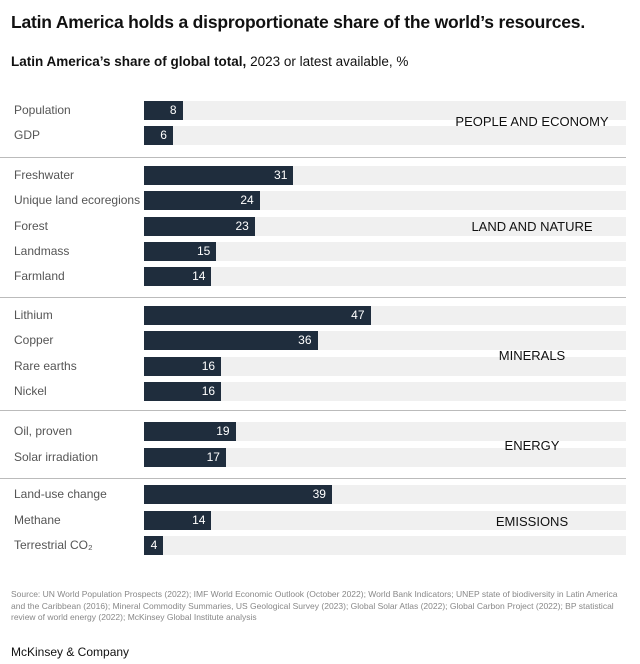  Describe the element at coordinates (70, 652) in the screenshot. I see `brand-logo-text: McKinsey & Company` at that location.